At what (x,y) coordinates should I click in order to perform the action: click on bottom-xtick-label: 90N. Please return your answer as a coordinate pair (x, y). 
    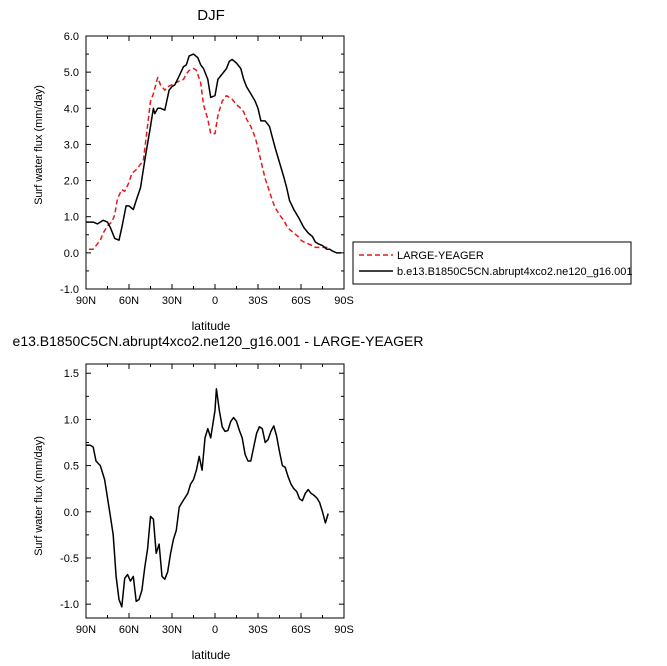
    Looking at the image, I should click on (86, 630).